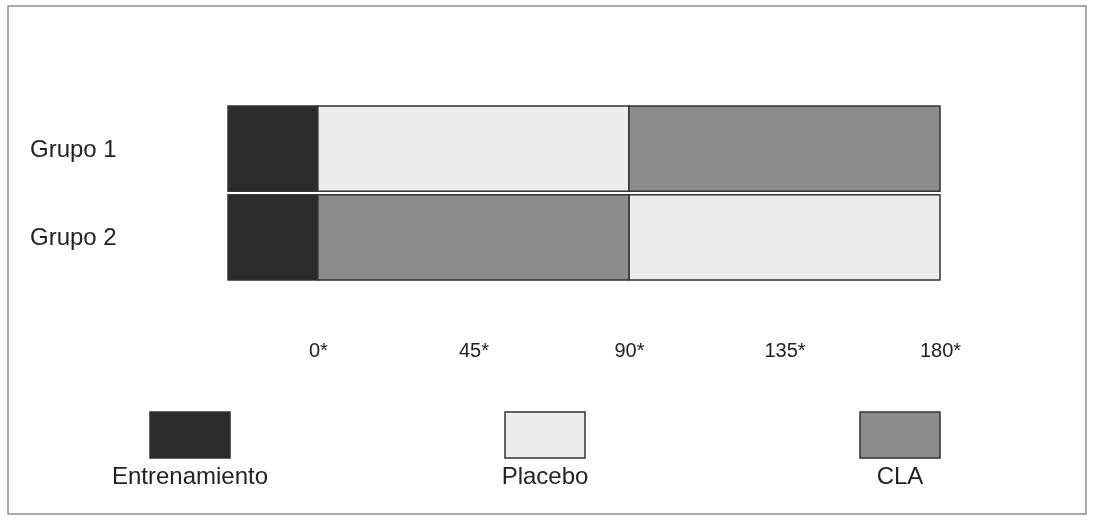 The width and height of the screenshot is (1094, 529). Describe the element at coordinates (474, 350) in the screenshot. I see `x-tick-label: 45*` at that location.